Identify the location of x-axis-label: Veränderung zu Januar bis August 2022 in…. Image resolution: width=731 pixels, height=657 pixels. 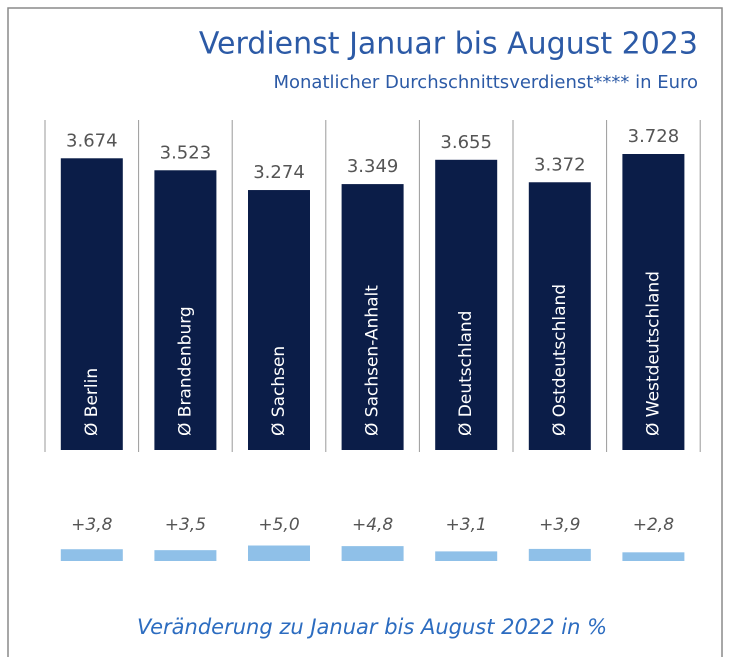
(372, 627).